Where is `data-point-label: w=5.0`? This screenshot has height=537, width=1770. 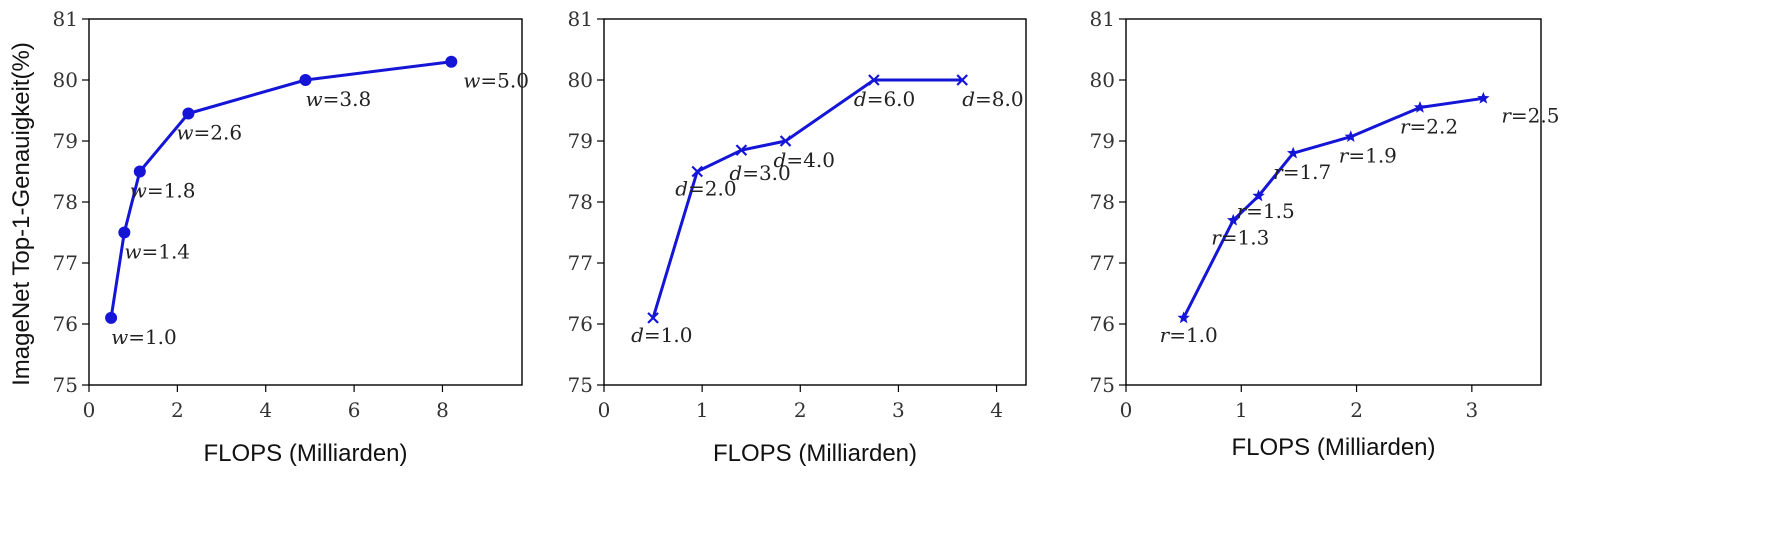 data-point-label: w=5.0 is located at coordinates (496, 81).